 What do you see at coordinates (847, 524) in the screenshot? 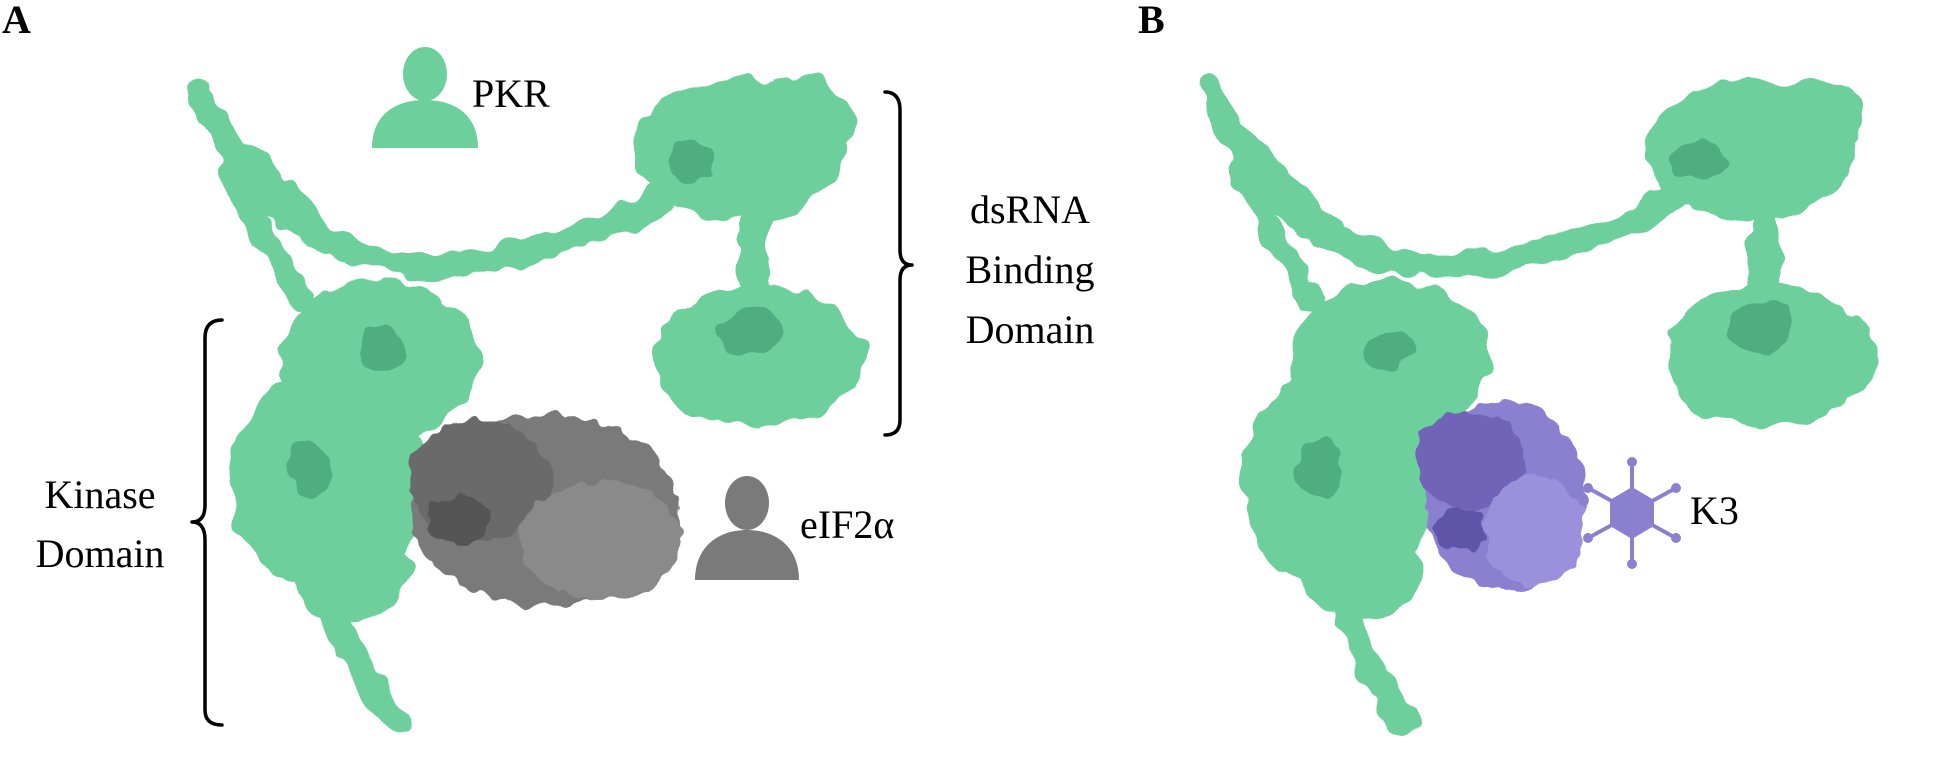
I see `eif2a-label: eIF2α` at bounding box center [847, 524].